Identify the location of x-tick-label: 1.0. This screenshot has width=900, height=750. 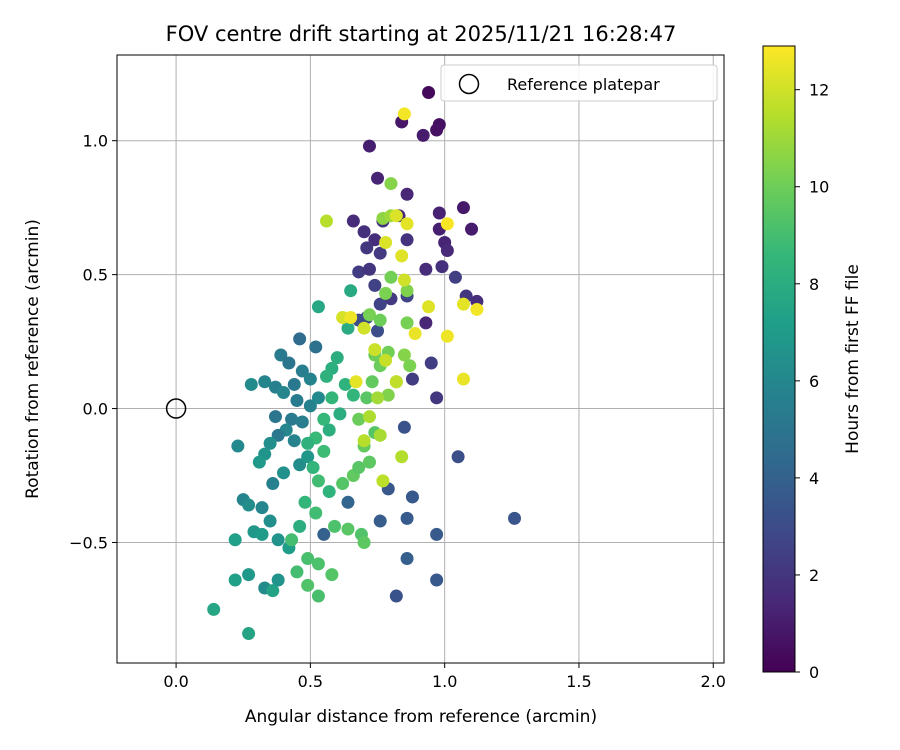
(444, 681).